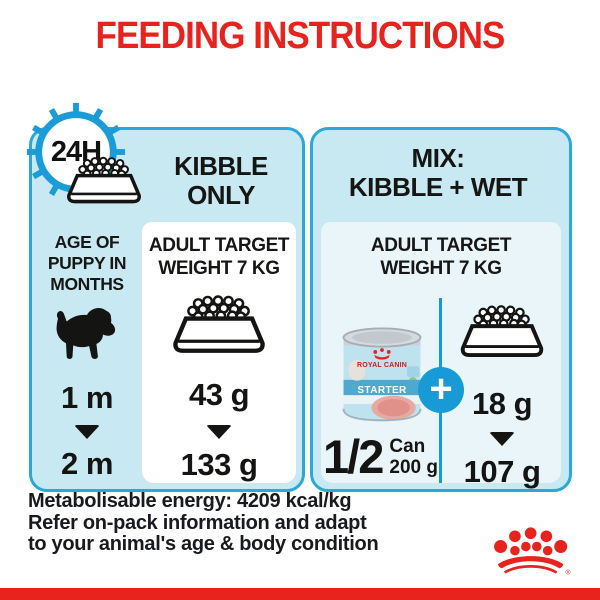  Describe the element at coordinates (219, 268) in the screenshot. I see `kibble-heading-line2: WEIGHT 7 KG` at that location.